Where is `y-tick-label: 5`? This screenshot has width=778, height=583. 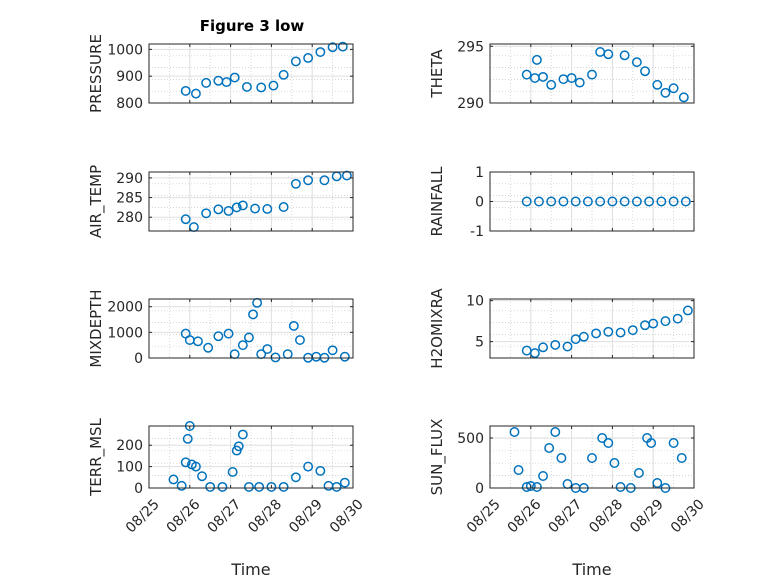 y-tick-label: 5 is located at coordinates (479, 343).